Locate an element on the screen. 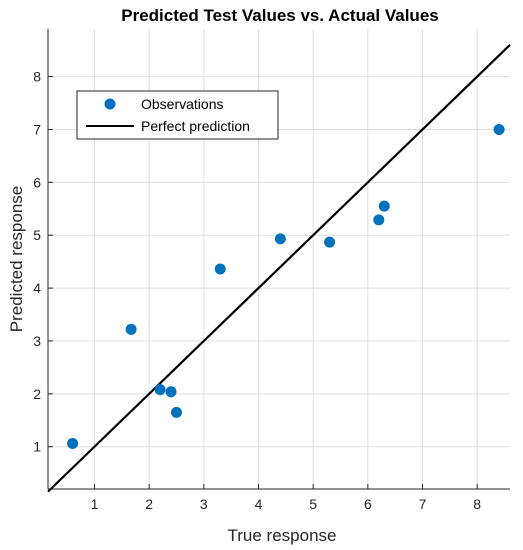 This screenshot has width=523, height=550. legend: Observations Perfect prediction is located at coordinates (177, 115).